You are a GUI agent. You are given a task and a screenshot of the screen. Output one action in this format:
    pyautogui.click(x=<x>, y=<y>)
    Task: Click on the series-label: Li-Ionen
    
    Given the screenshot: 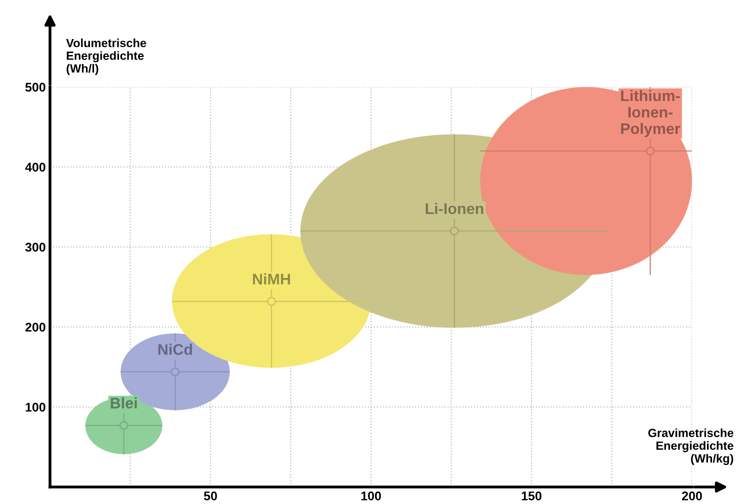 What is the action you would take?
    pyautogui.click(x=455, y=208)
    